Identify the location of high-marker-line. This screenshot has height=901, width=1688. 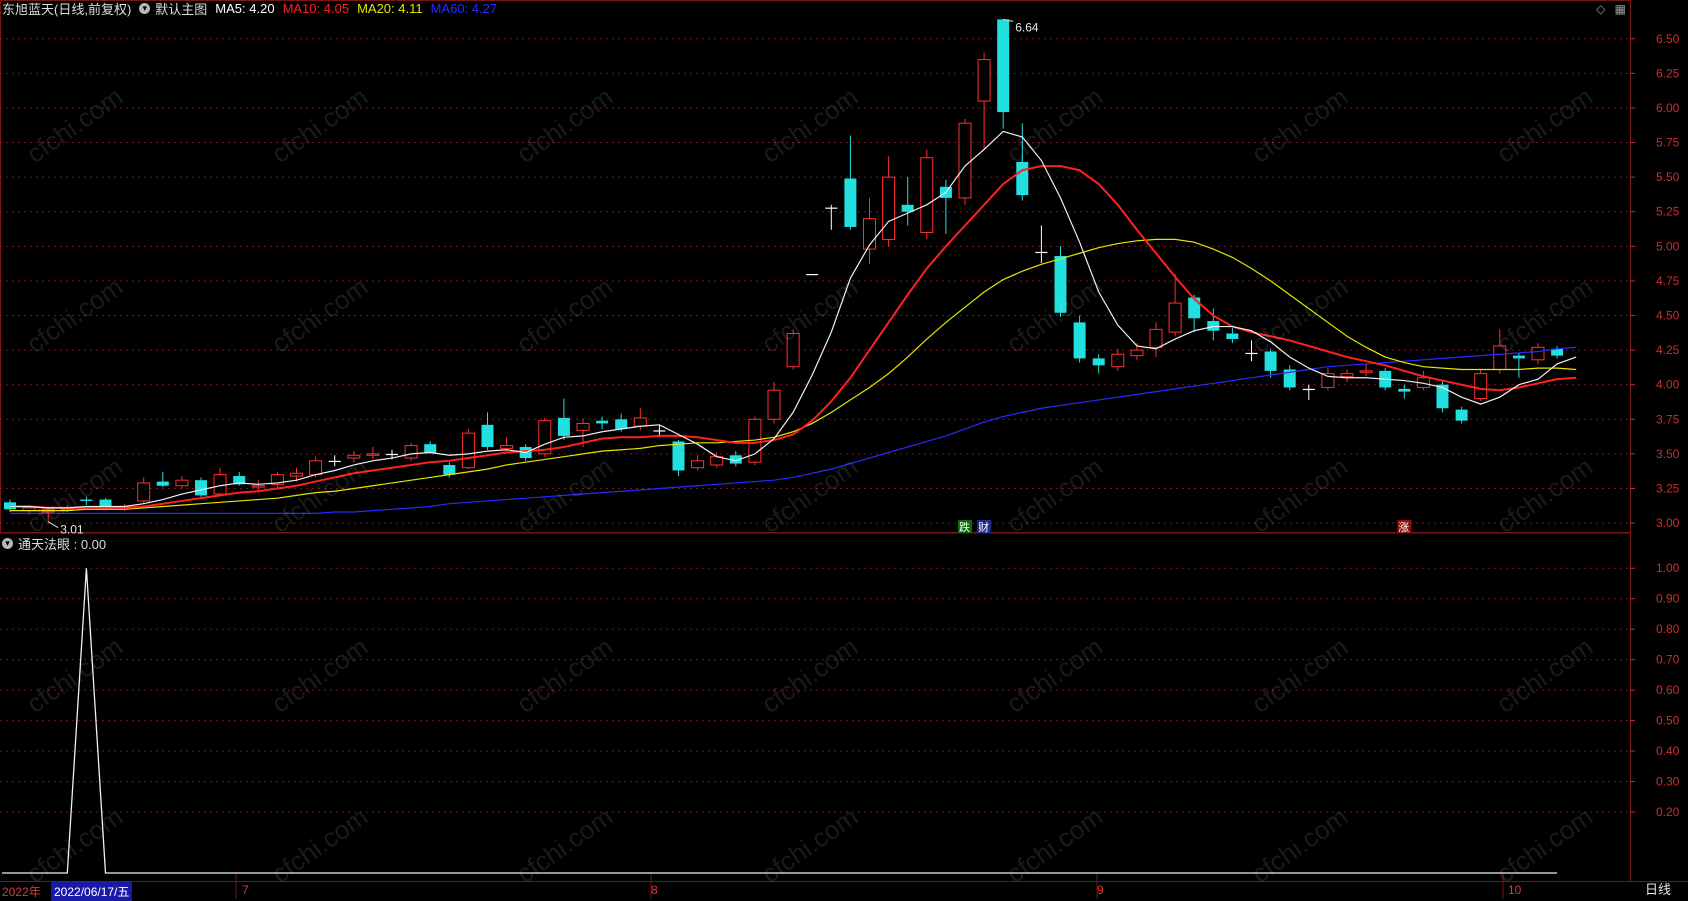
(1008, 20).